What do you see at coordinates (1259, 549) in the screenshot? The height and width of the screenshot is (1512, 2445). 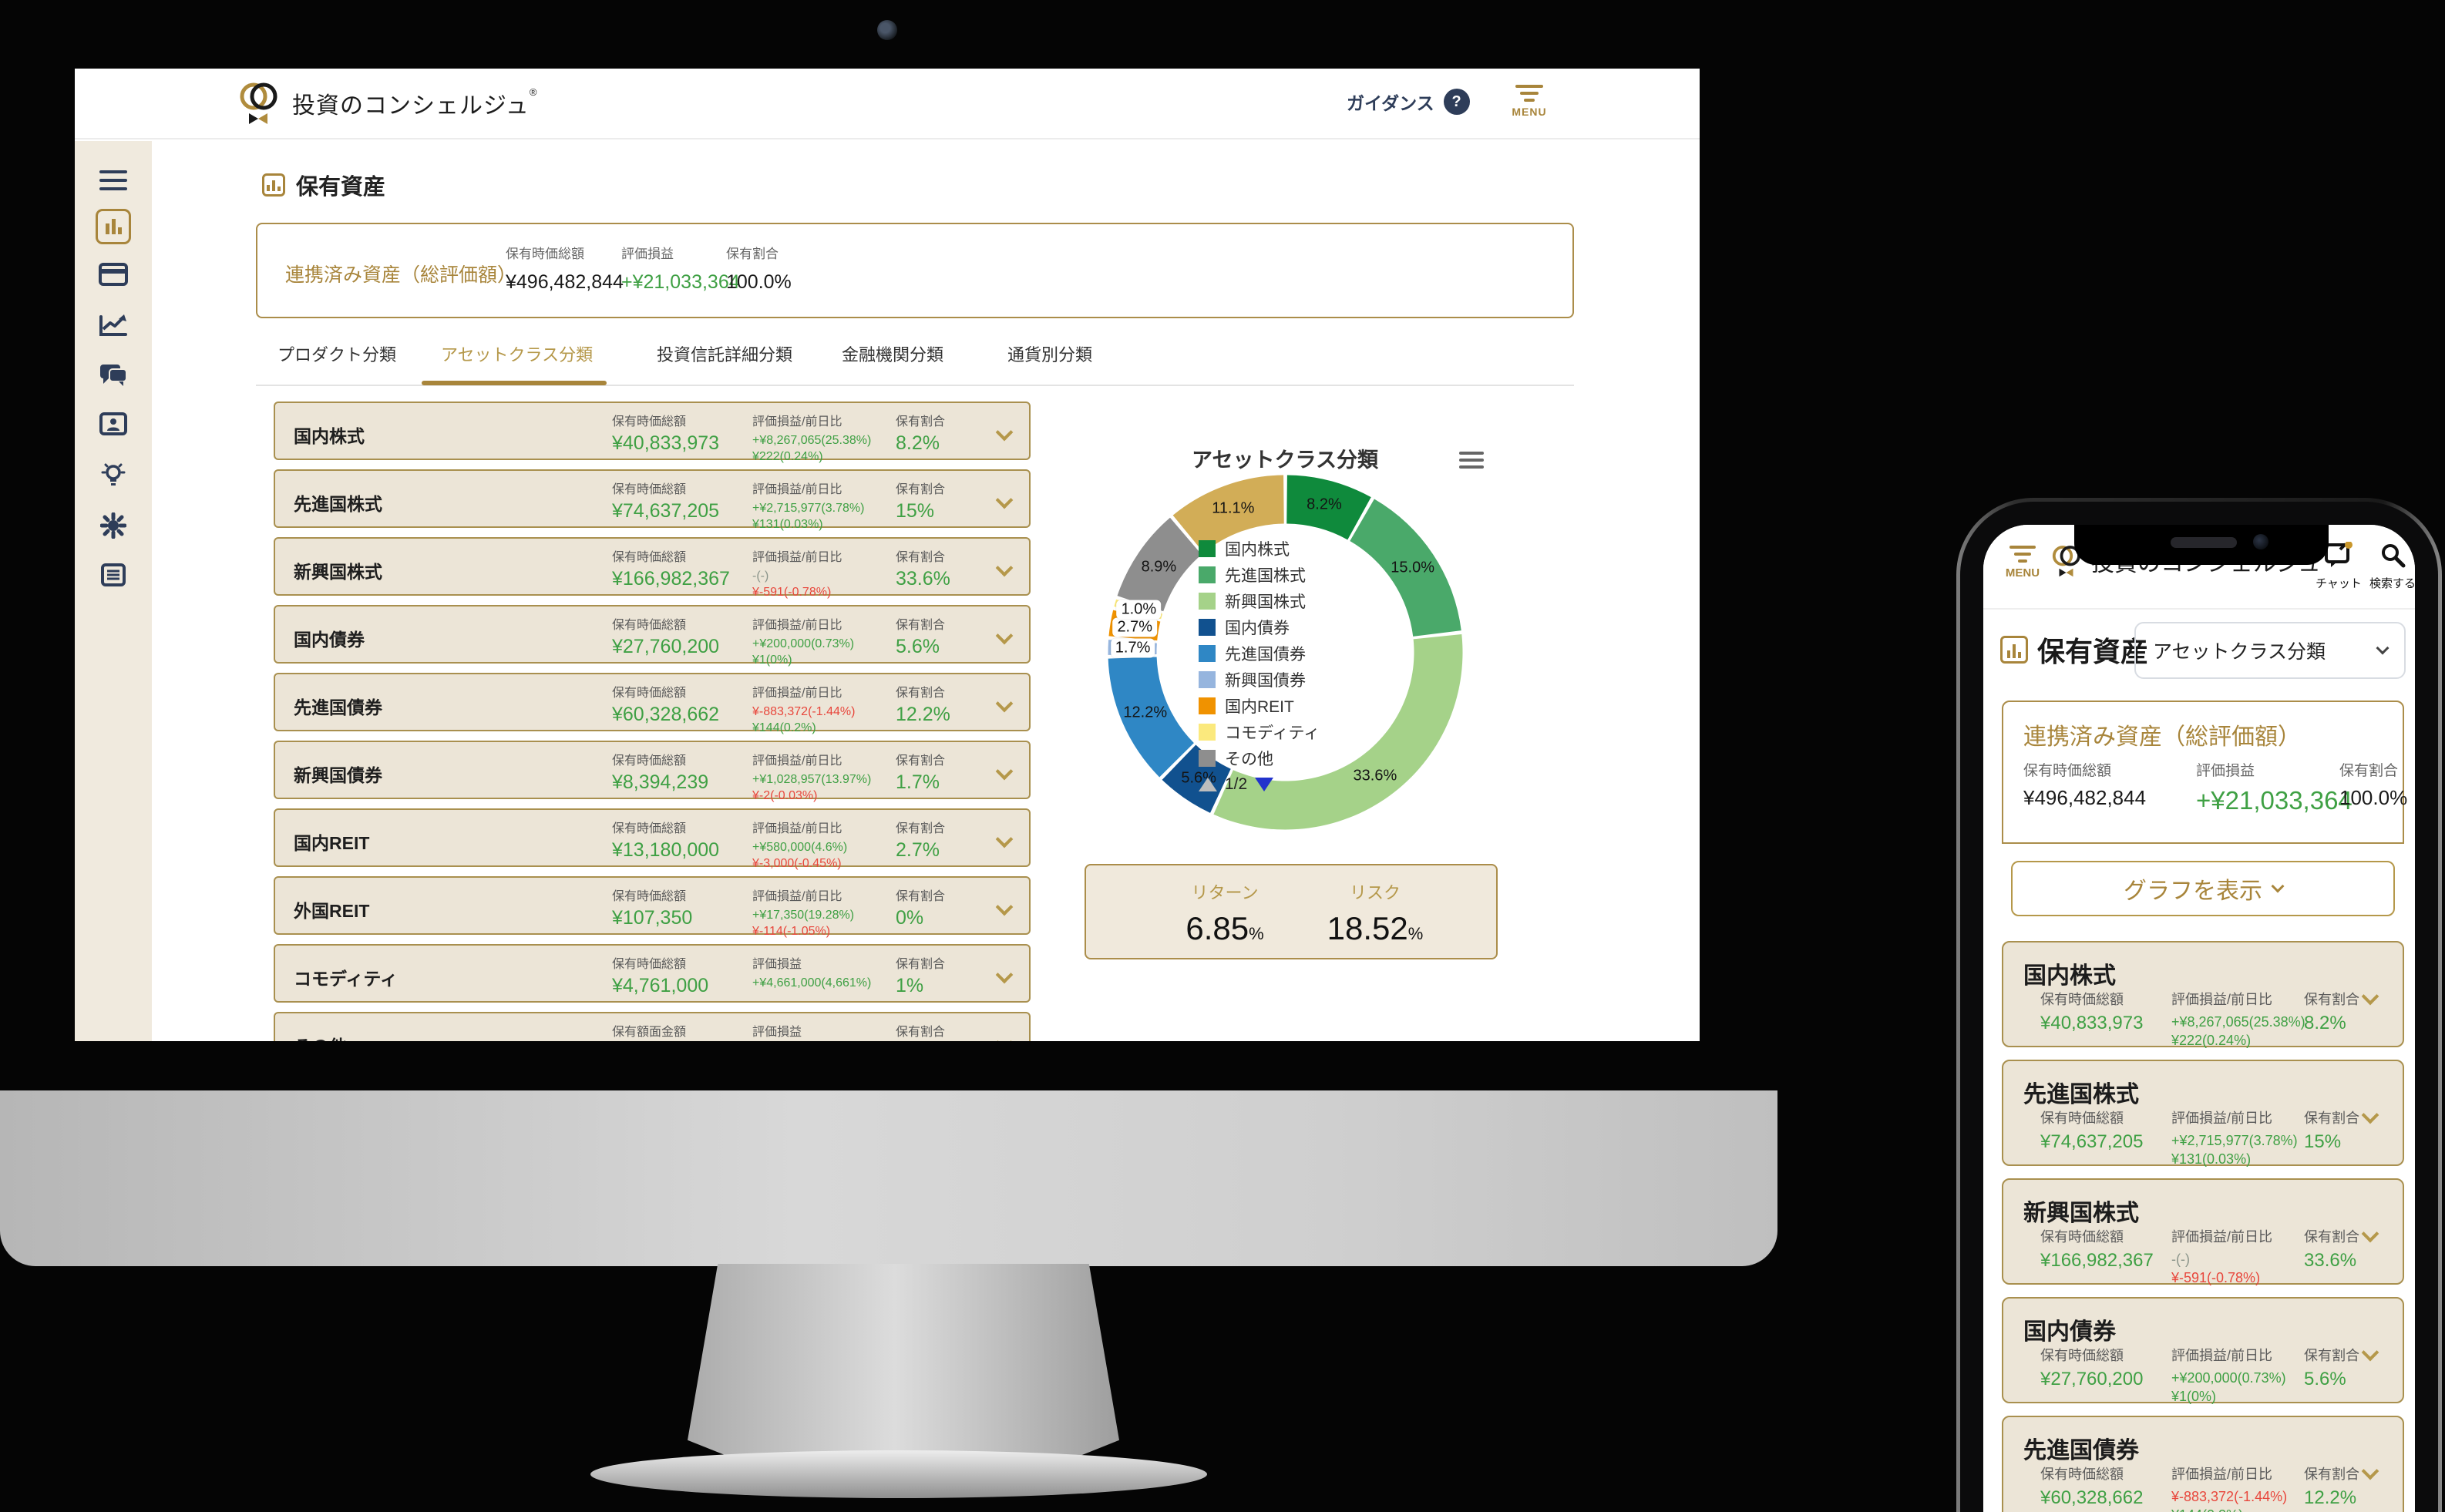 I see `legend-item: 国内株式` at bounding box center [1259, 549].